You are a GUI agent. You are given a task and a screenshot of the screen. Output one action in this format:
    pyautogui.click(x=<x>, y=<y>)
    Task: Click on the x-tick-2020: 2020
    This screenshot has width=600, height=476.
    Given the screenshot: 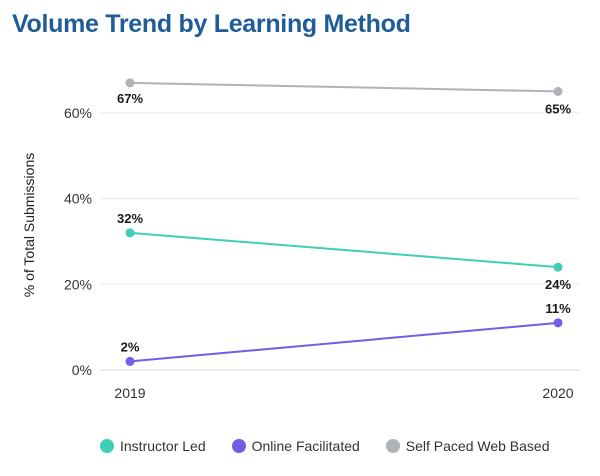 What is the action you would take?
    pyautogui.click(x=557, y=393)
    